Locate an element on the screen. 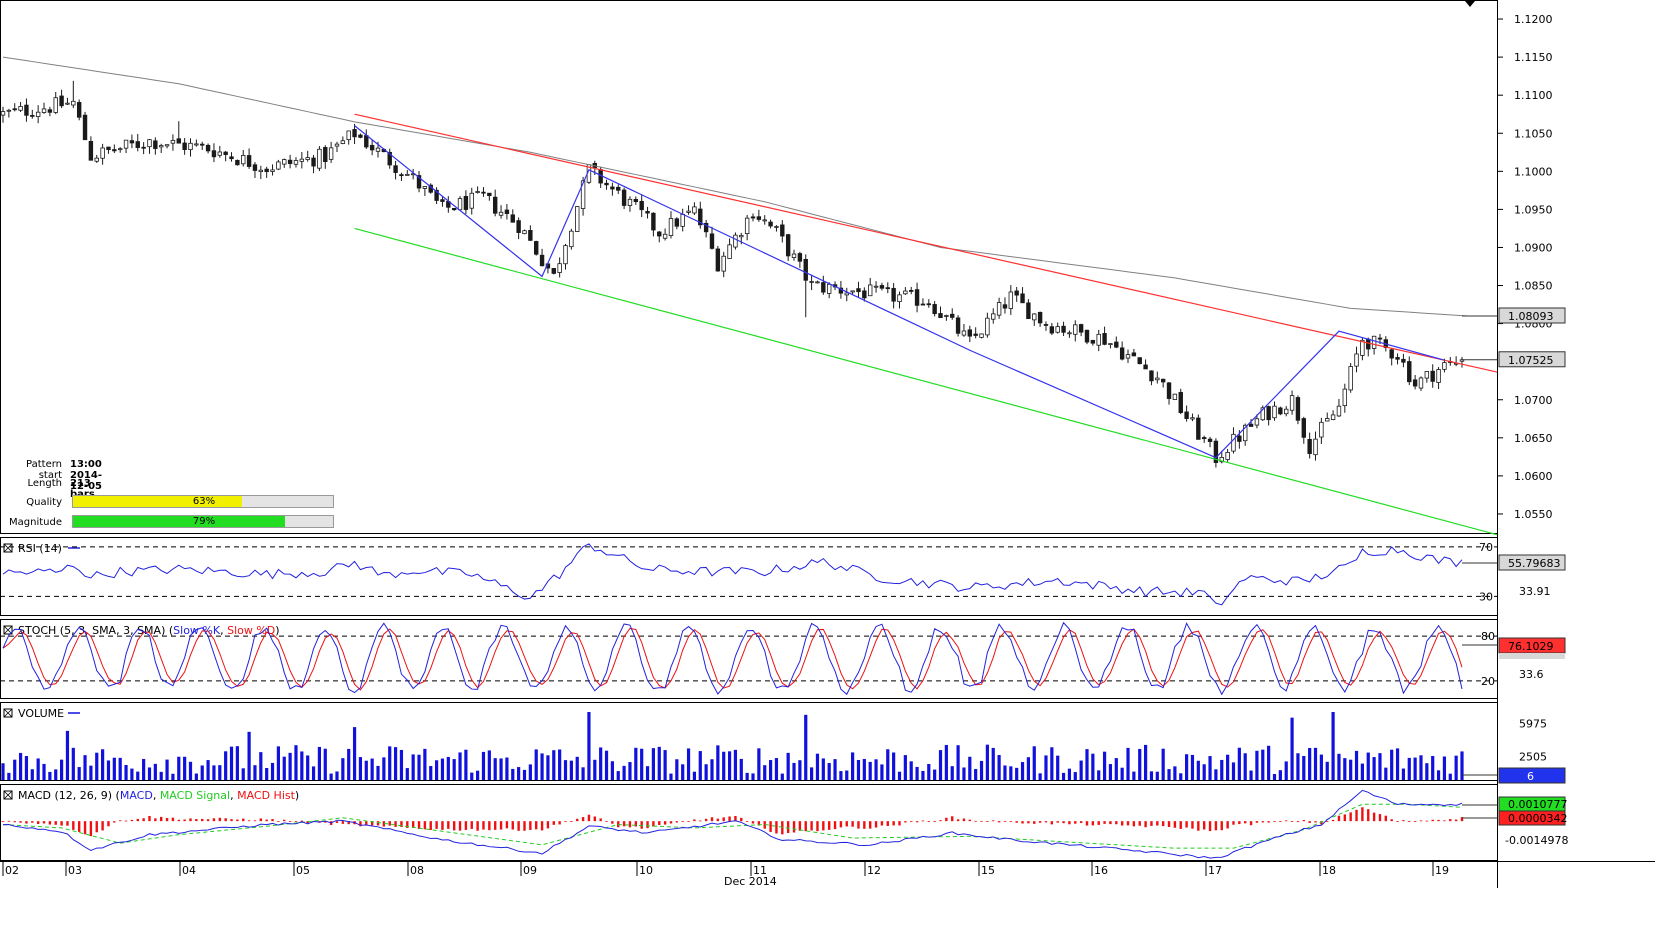 The width and height of the screenshot is (1655, 937). time-tick-label: 18 is located at coordinates (1329, 870).